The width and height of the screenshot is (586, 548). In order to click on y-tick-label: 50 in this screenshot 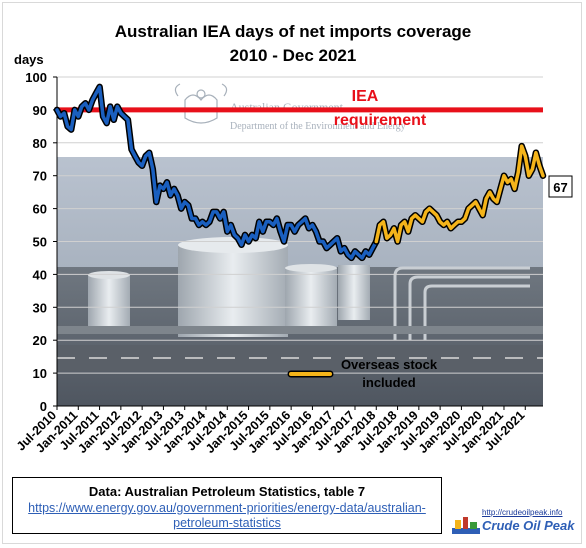, I will do `click(40, 242)`.